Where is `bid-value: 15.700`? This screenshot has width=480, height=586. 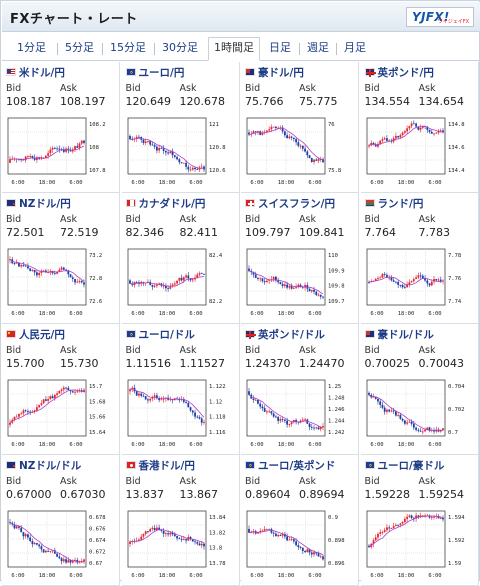 bid-value: 15.700 is located at coordinates (25, 363).